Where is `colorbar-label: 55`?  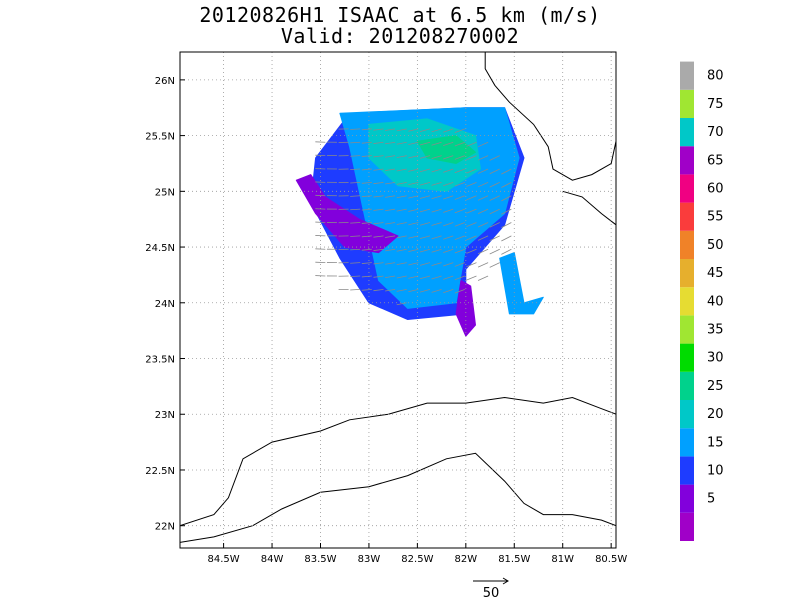 colorbar-label: 55 is located at coordinates (715, 217).